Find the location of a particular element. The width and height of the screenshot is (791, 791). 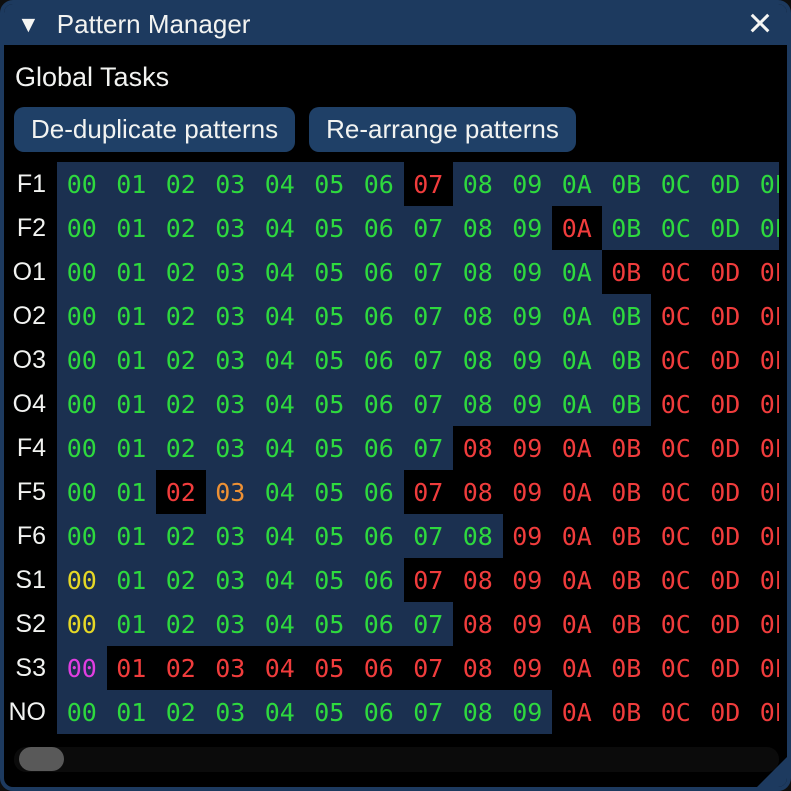

collapse-triangle-icon: ▼ is located at coordinates (28, 24).